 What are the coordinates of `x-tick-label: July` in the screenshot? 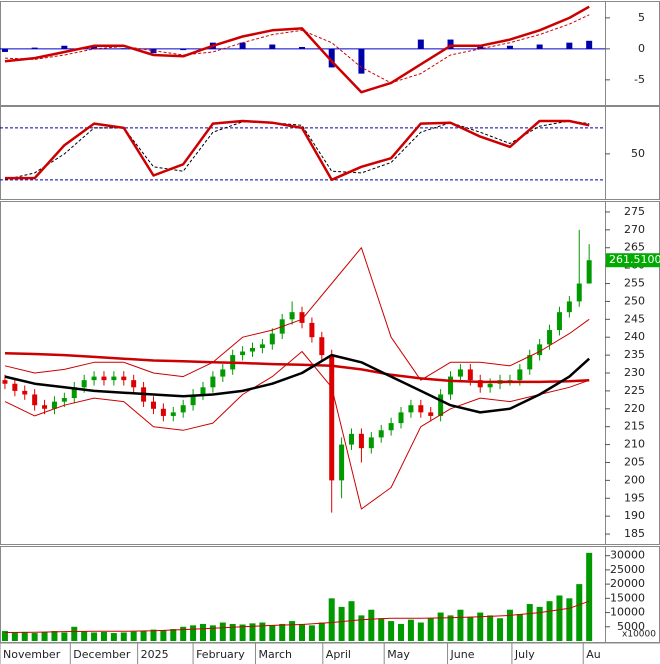 It's located at (524, 654).